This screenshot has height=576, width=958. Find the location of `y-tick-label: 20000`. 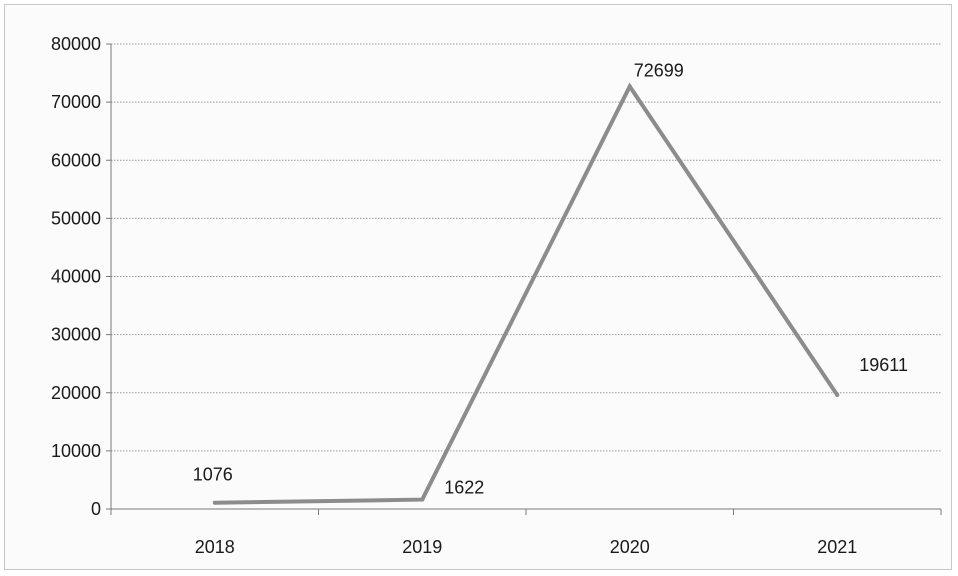

y-tick-label: 20000 is located at coordinates (76, 393).